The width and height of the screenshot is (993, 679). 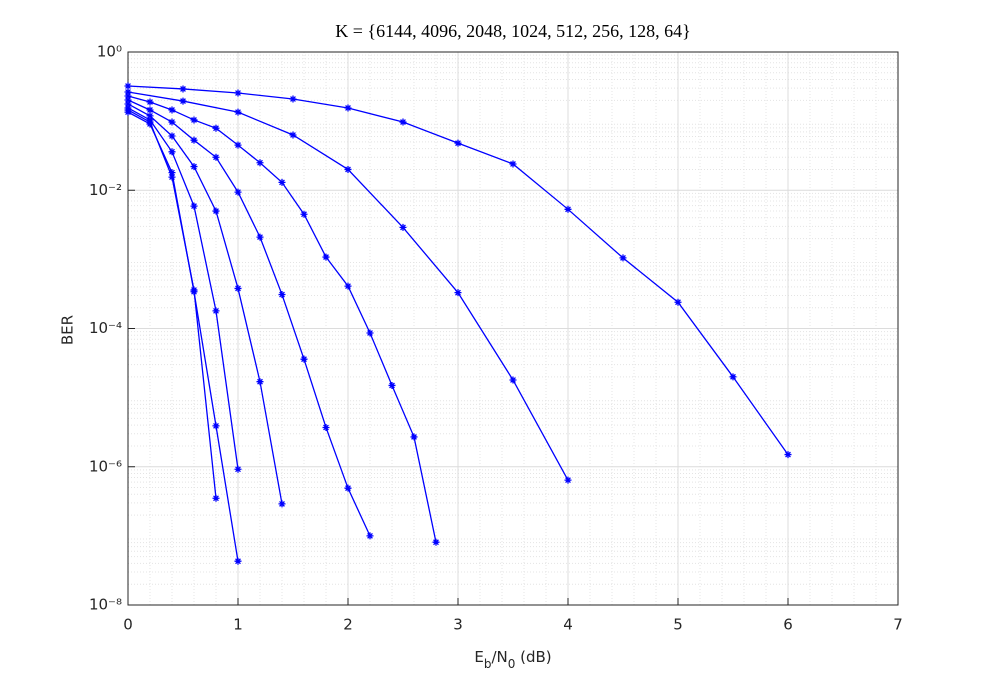 I want to click on x-tick-label: 0, so click(x=128, y=625).